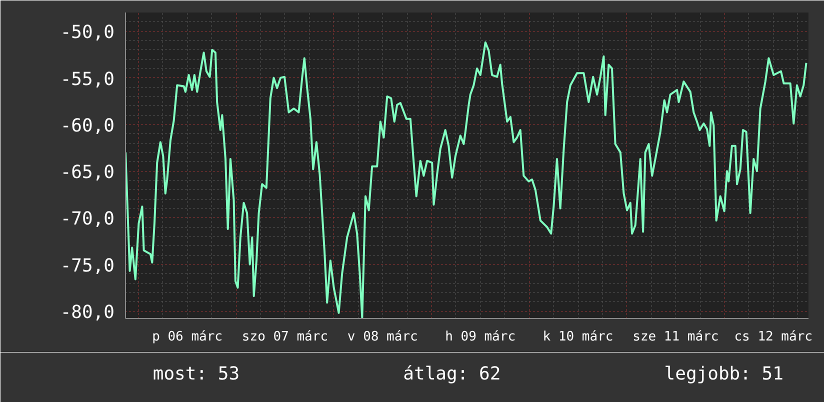 Image resolution: width=824 pixels, height=402 pixels. I want to click on x-tick-label: h 09 márc, so click(480, 337).